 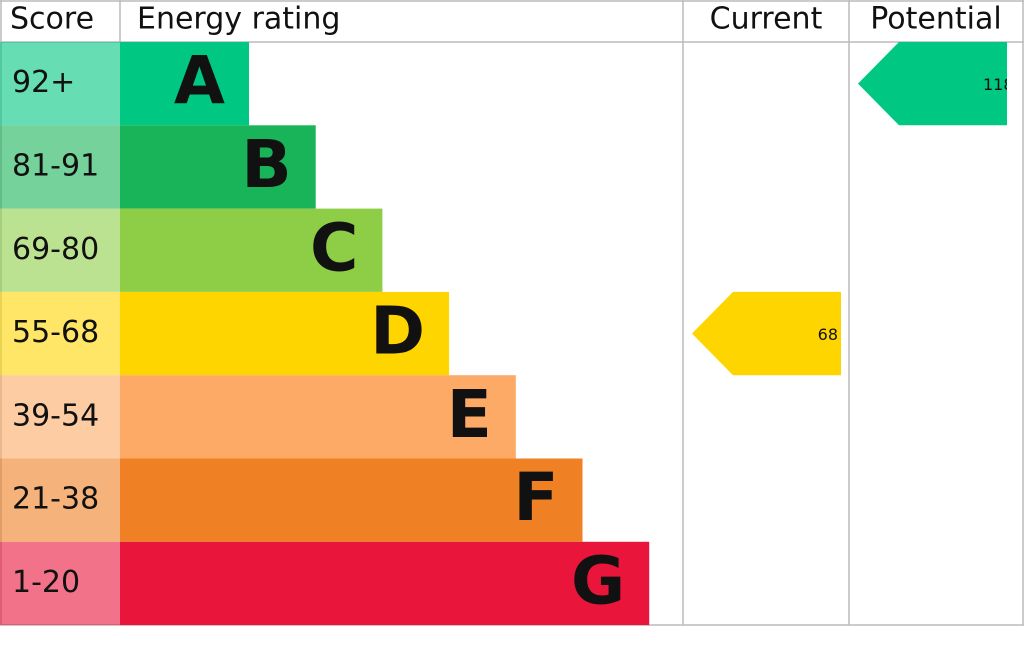 What do you see at coordinates (43, 82) in the screenshot?
I see `score-label: 92+` at bounding box center [43, 82].